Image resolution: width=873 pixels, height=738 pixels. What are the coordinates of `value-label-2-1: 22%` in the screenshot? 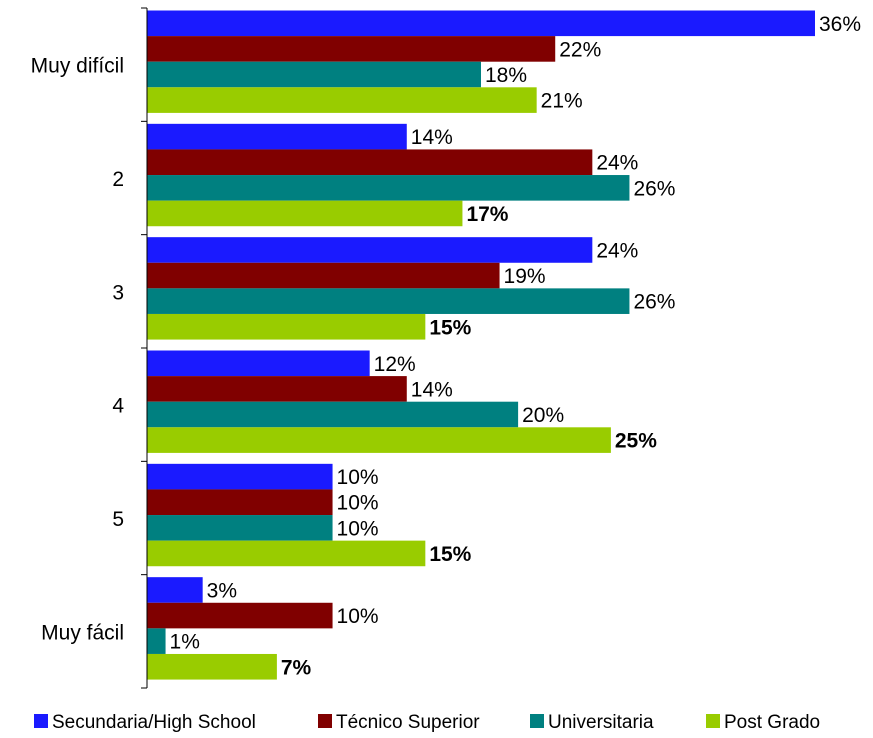 It's located at (580, 49).